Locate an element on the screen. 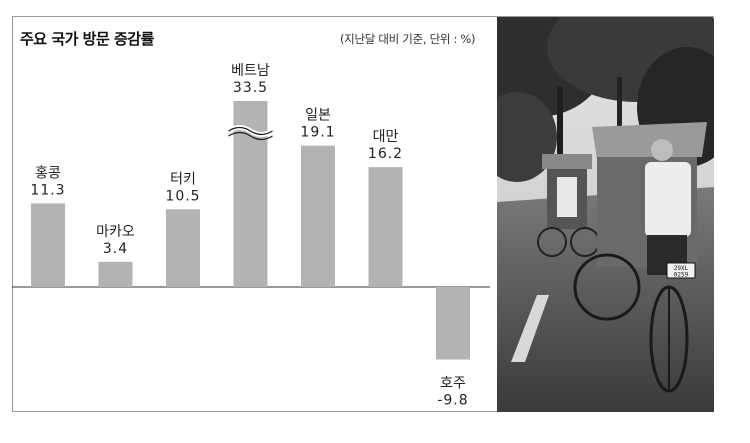  value-label-4: 33.5 is located at coordinates (250, 88).